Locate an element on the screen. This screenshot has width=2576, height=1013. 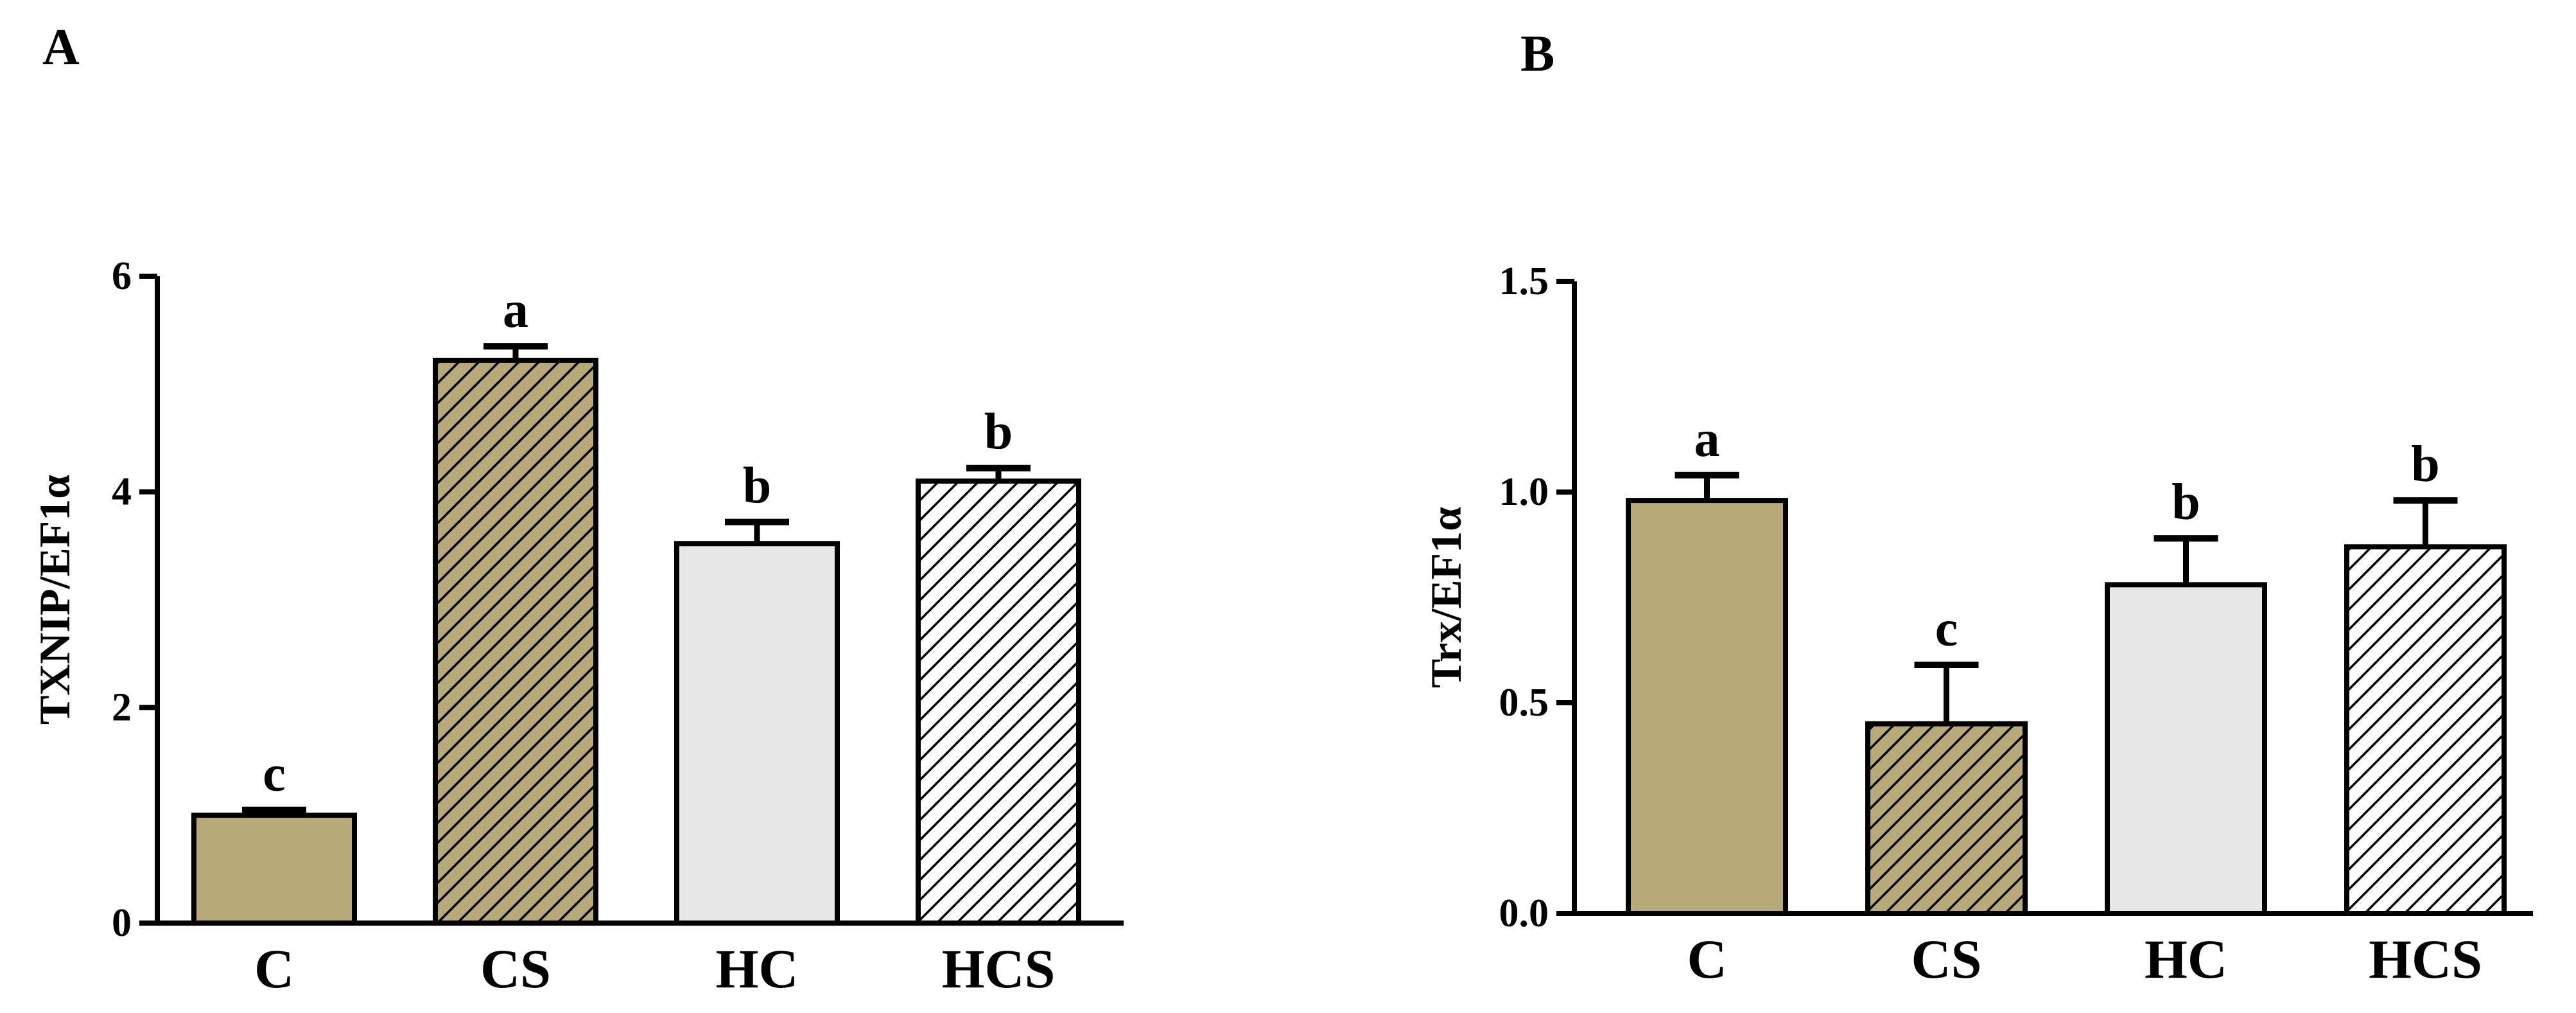
y-axis-title: TXNIP/EF1α is located at coordinates (54, 600).